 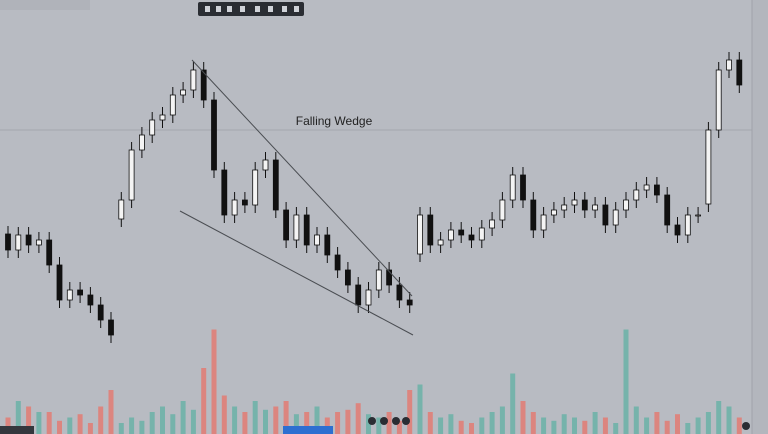 I want to click on drawing-toolbar, so click(x=251, y=9).